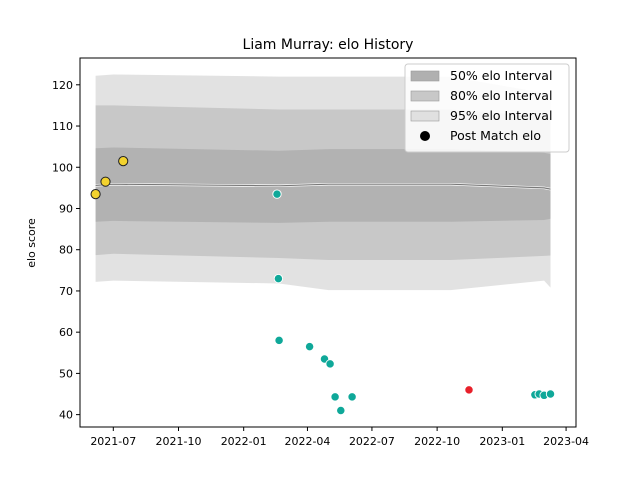  Describe the element at coordinates (113, 441) in the screenshot. I see `x-tick-label-0: 2021-07` at that location.